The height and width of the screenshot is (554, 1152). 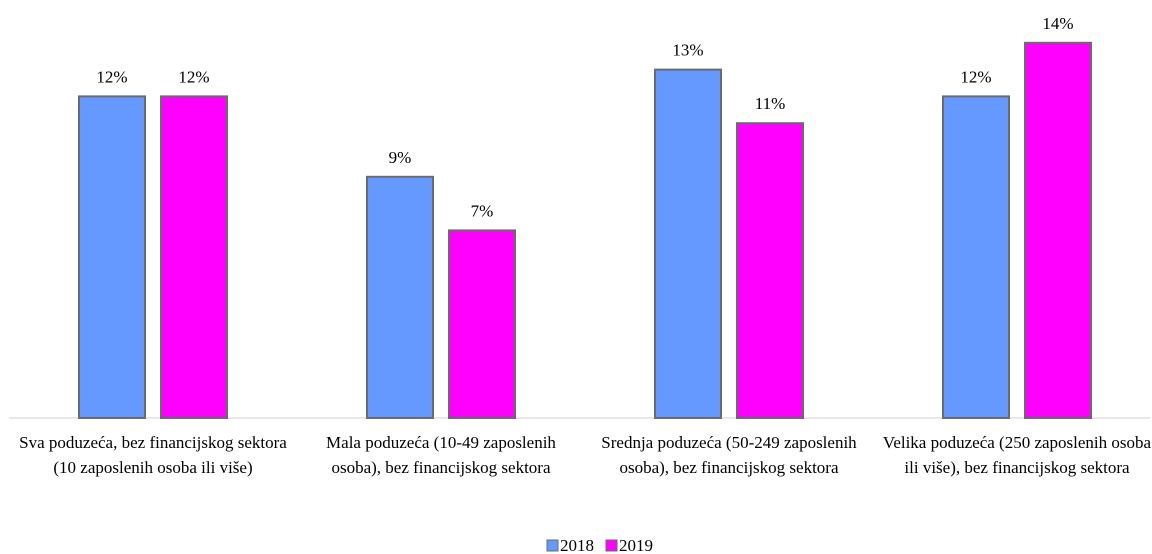 What do you see at coordinates (577, 545) in the screenshot?
I see `legend-label: 2018` at bounding box center [577, 545].